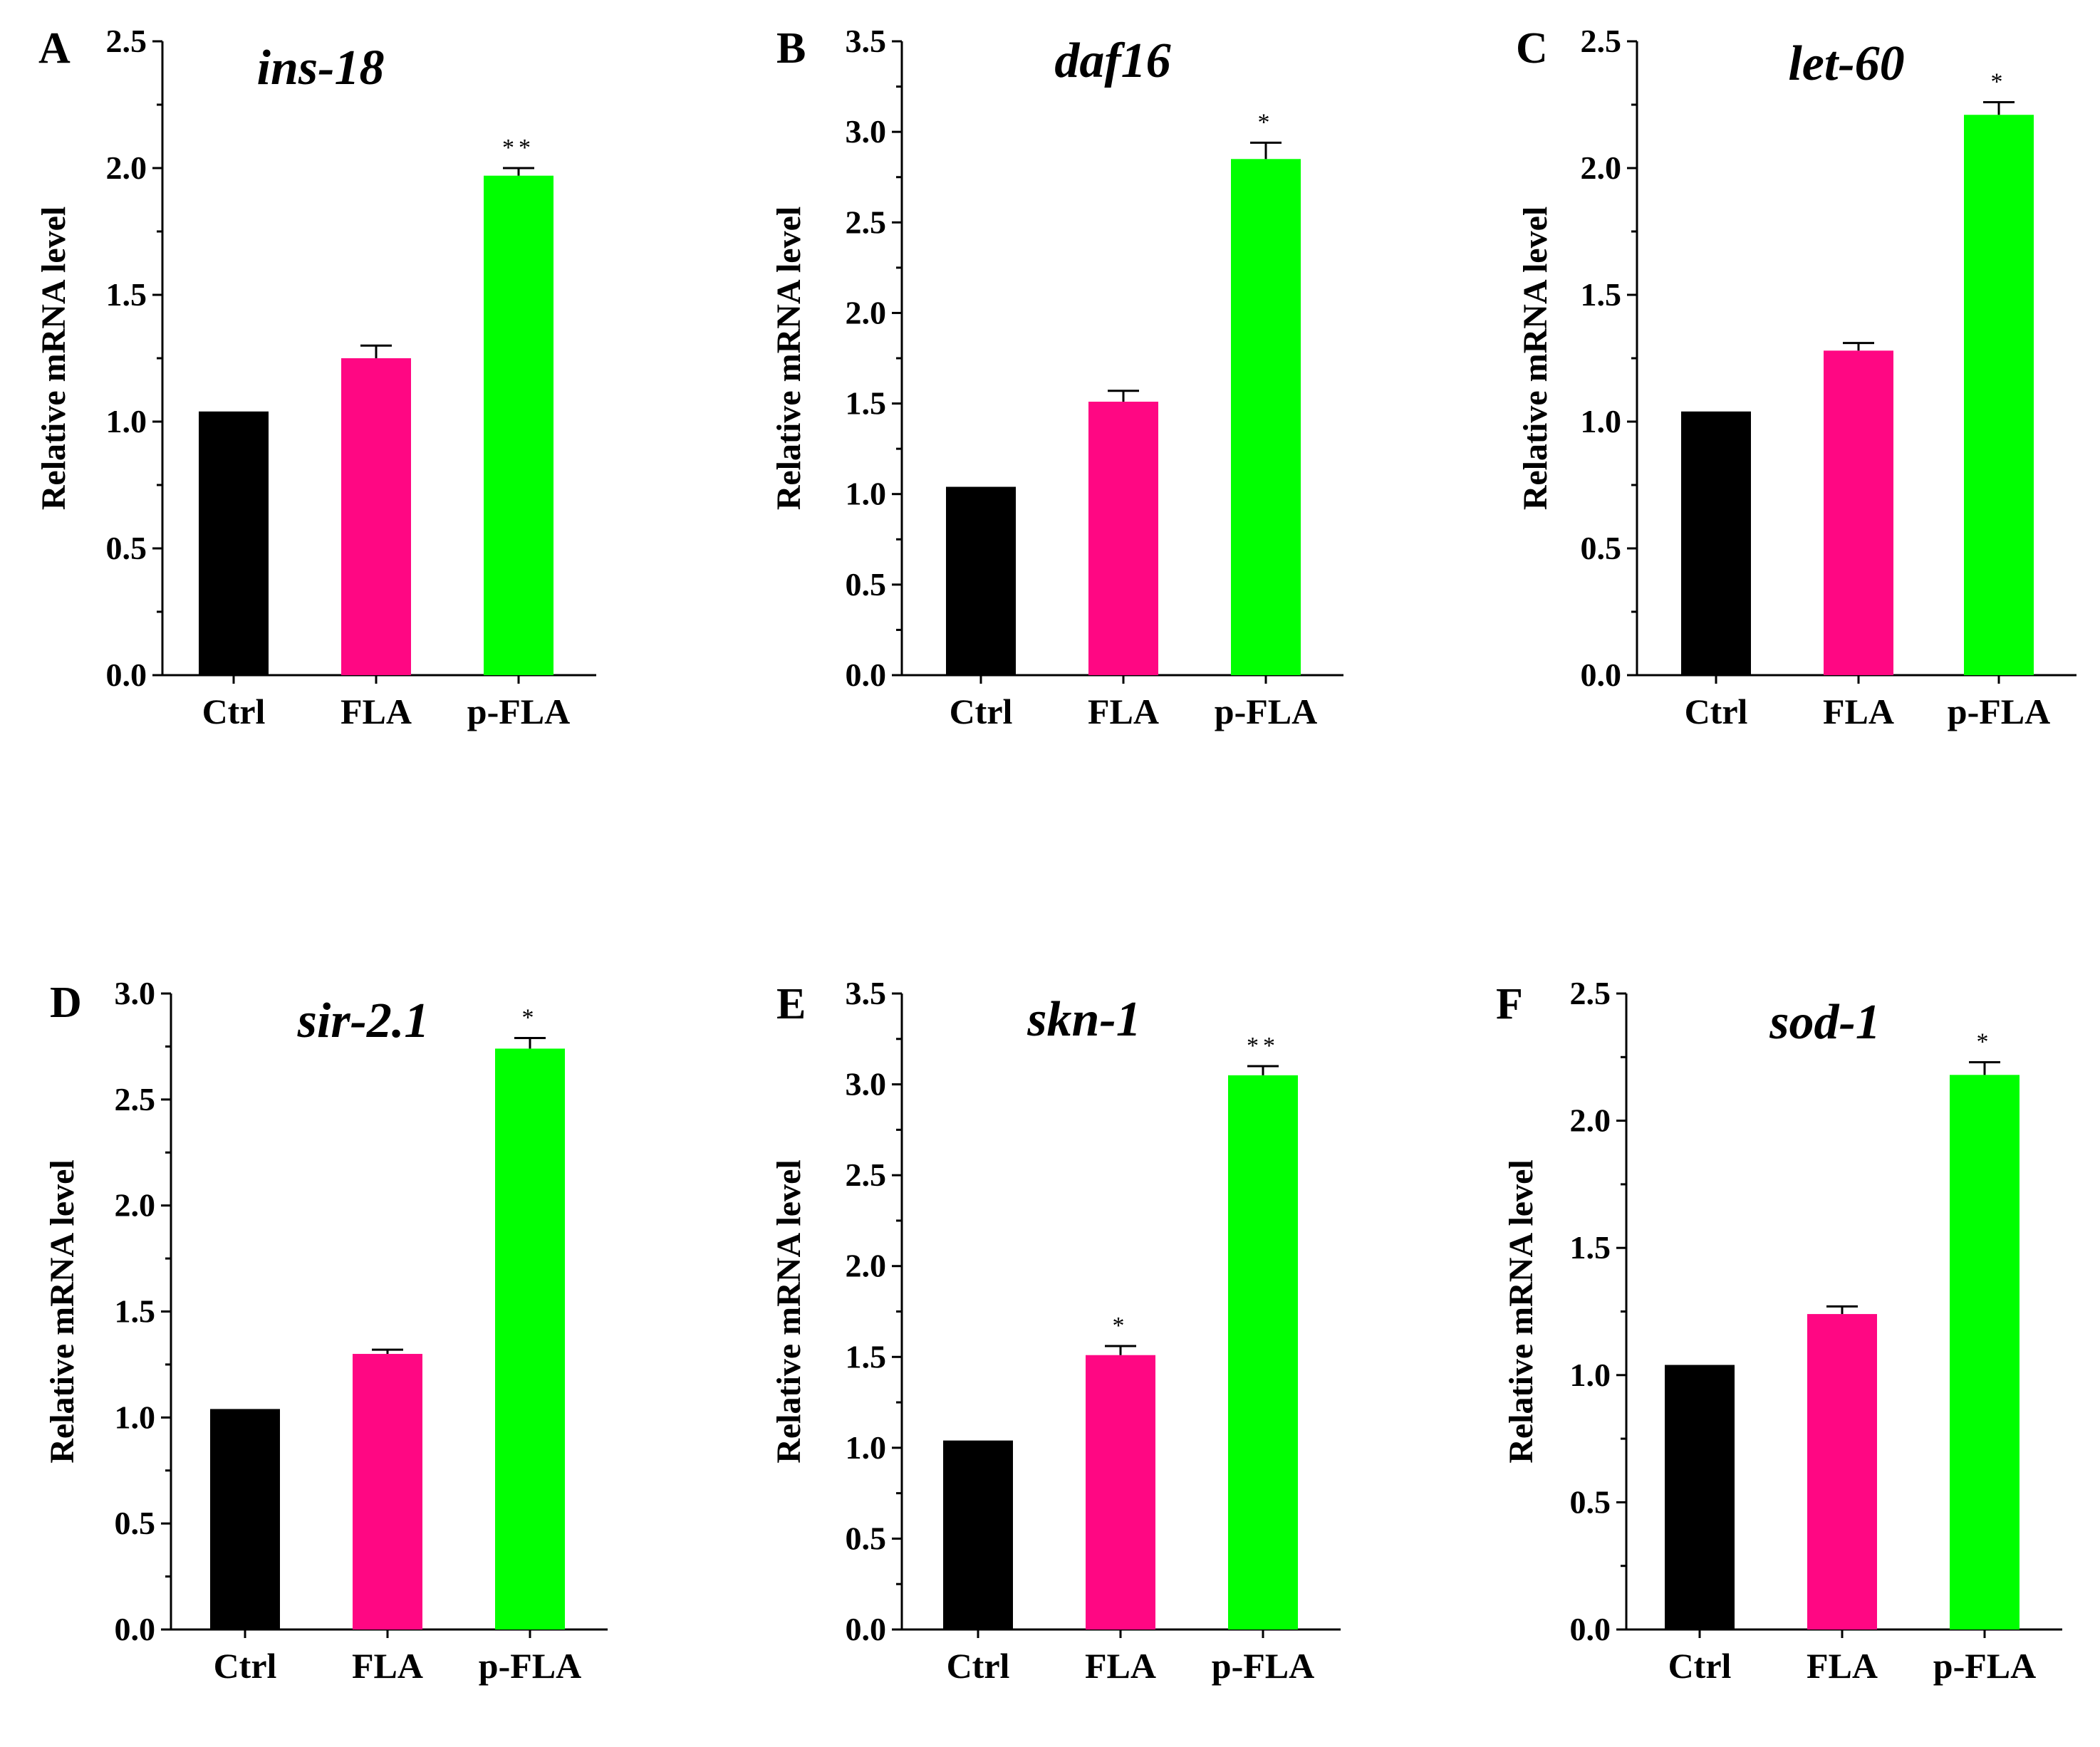 The width and height of the screenshot is (2100, 1747). What do you see at coordinates (1825, 1023) in the screenshot?
I see `chart-title: sod-1` at bounding box center [1825, 1023].